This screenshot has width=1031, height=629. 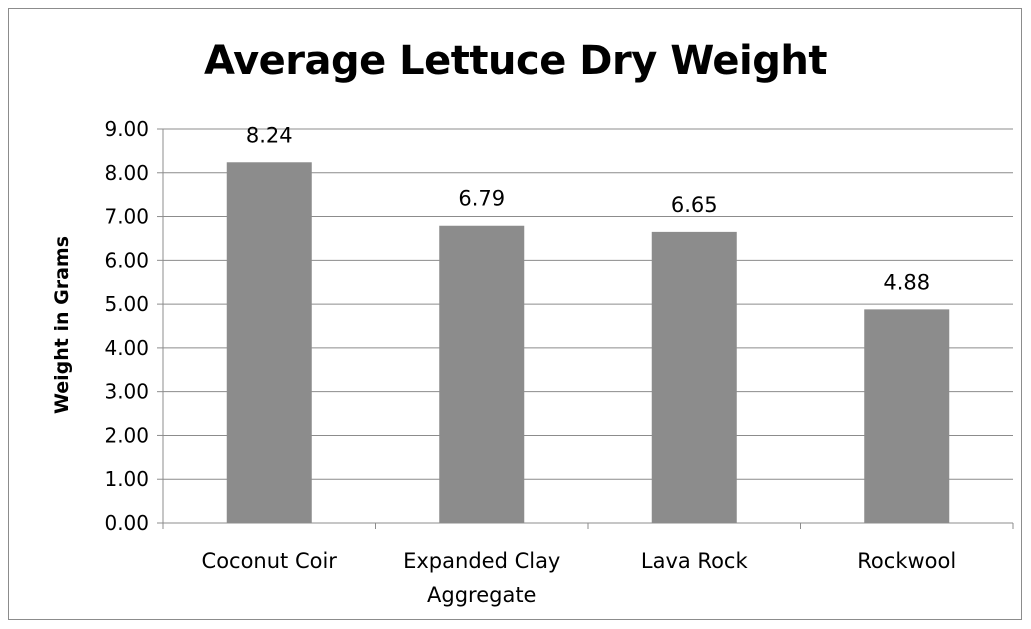 What do you see at coordinates (62, 325) in the screenshot?
I see `y-axis-label: Weight in Grams` at bounding box center [62, 325].